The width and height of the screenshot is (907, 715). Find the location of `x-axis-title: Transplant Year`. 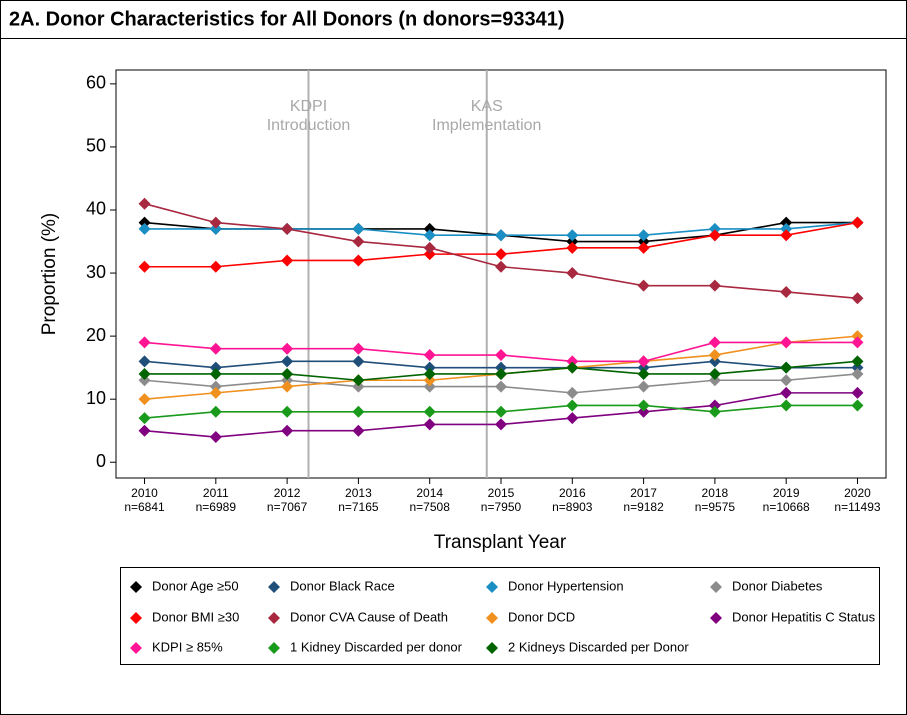

x-axis-title: Transplant Year is located at coordinates (500, 542).